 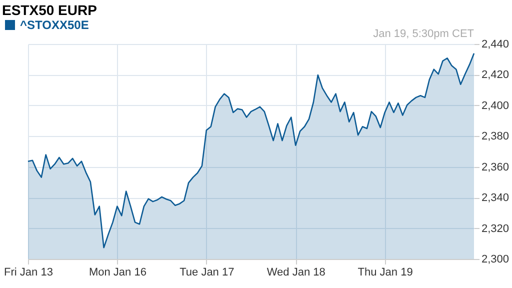 I want to click on chart-title: ESTX50 EURP, so click(x=49, y=10).